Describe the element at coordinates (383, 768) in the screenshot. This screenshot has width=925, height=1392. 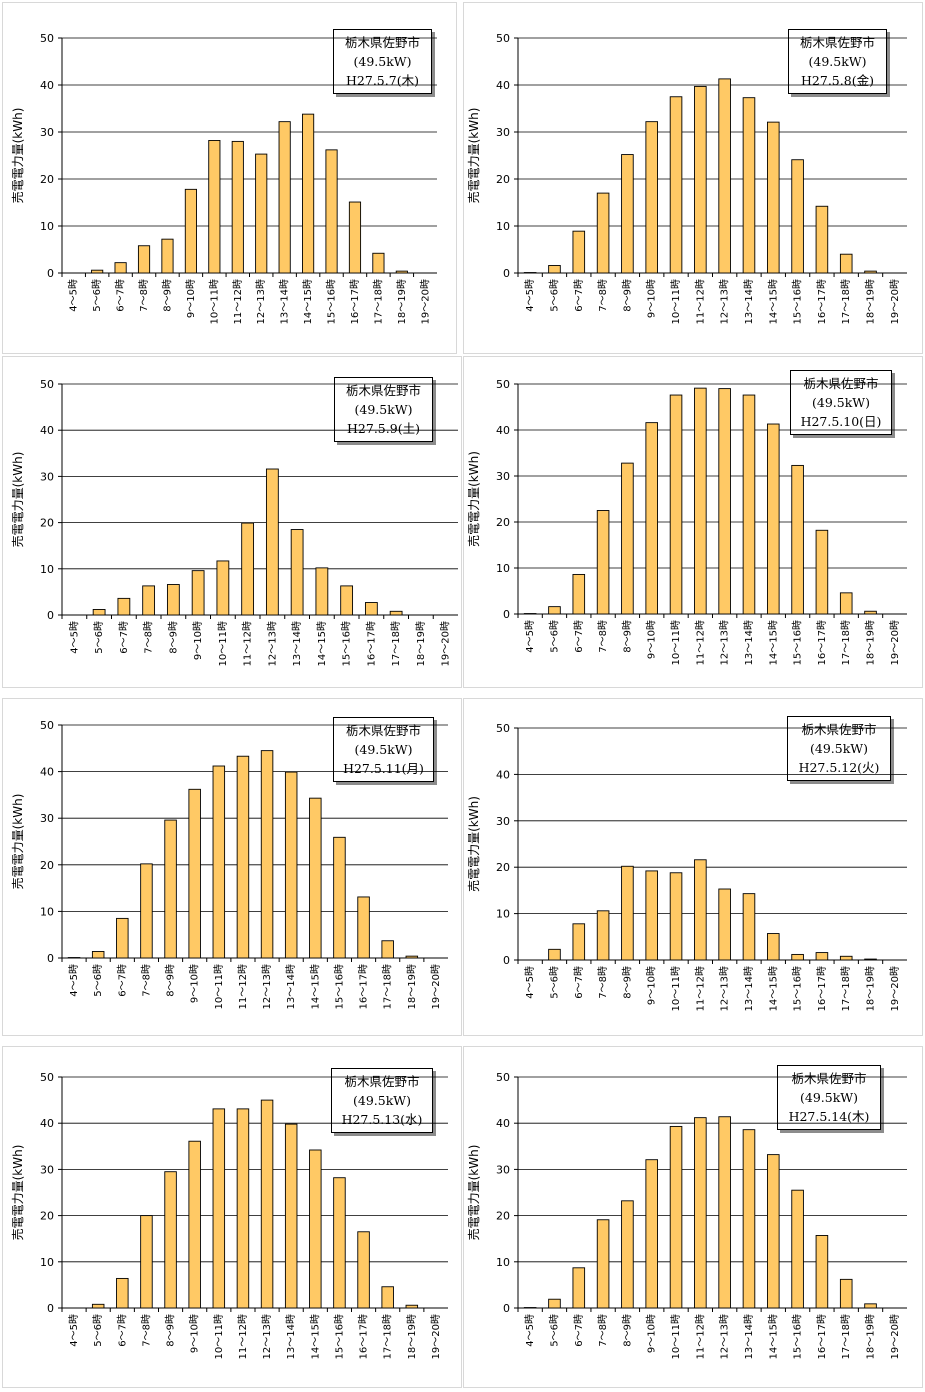
I see `legend-date: H27.5.11(月)` at that location.